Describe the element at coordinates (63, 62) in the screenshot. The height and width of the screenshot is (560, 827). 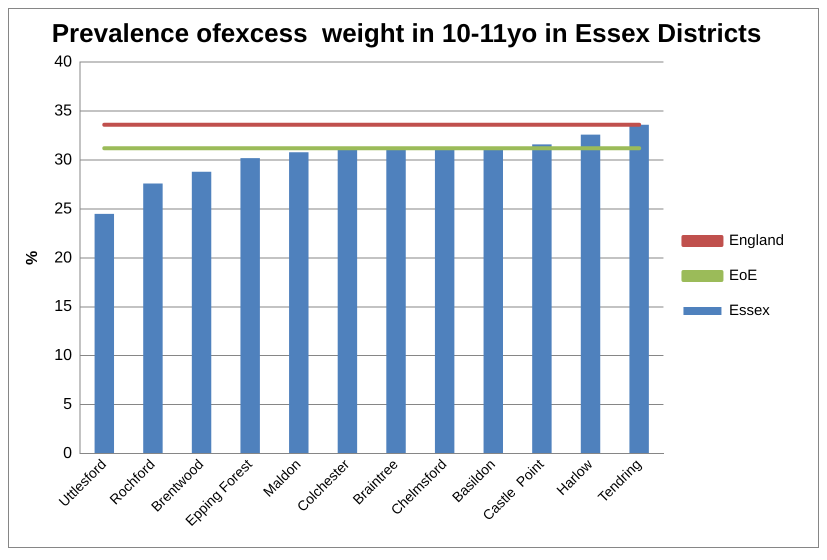
I see `y-tick-label: 40` at that location.